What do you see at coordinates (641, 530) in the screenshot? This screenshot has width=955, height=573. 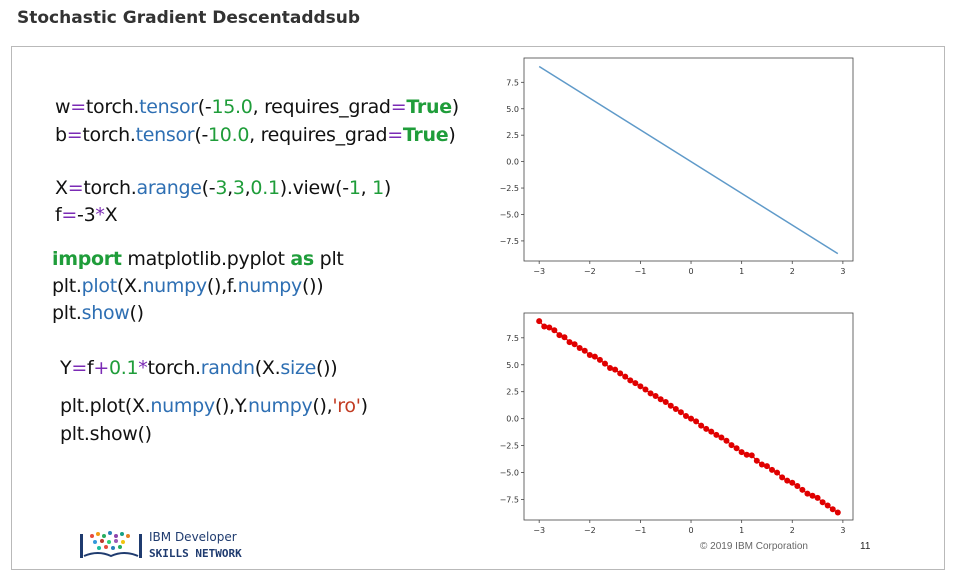 I see `x-tick-label: −1` at bounding box center [641, 530].